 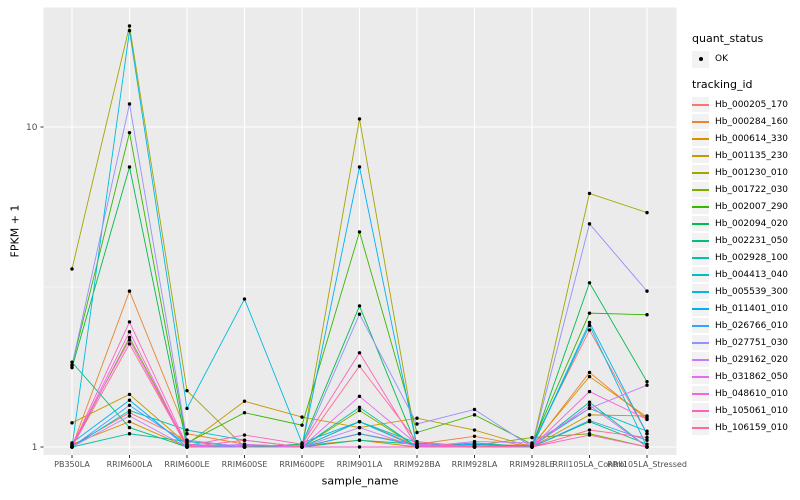 What do you see at coordinates (475, 464) in the screenshot?
I see `x-tick-label: RRIM928LA` at bounding box center [475, 464].